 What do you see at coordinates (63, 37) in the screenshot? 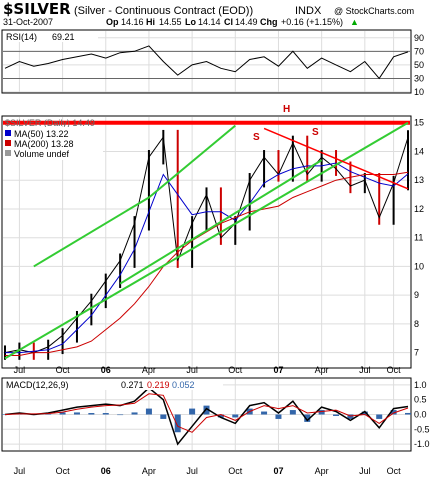
I see `rsi-value: 69.21` at bounding box center [63, 37].